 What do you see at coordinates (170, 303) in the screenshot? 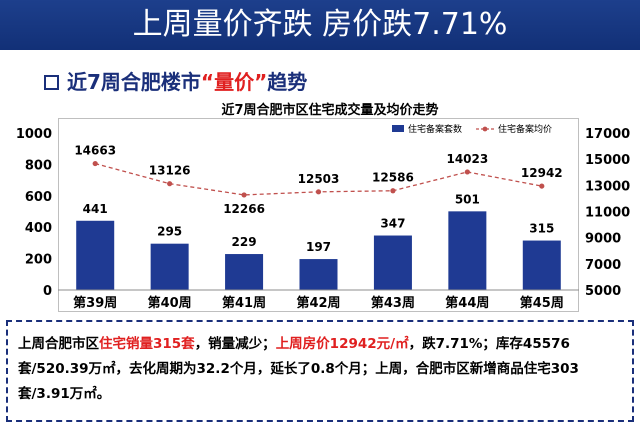
I see `x-tick-label: 第40周` at bounding box center [170, 303].